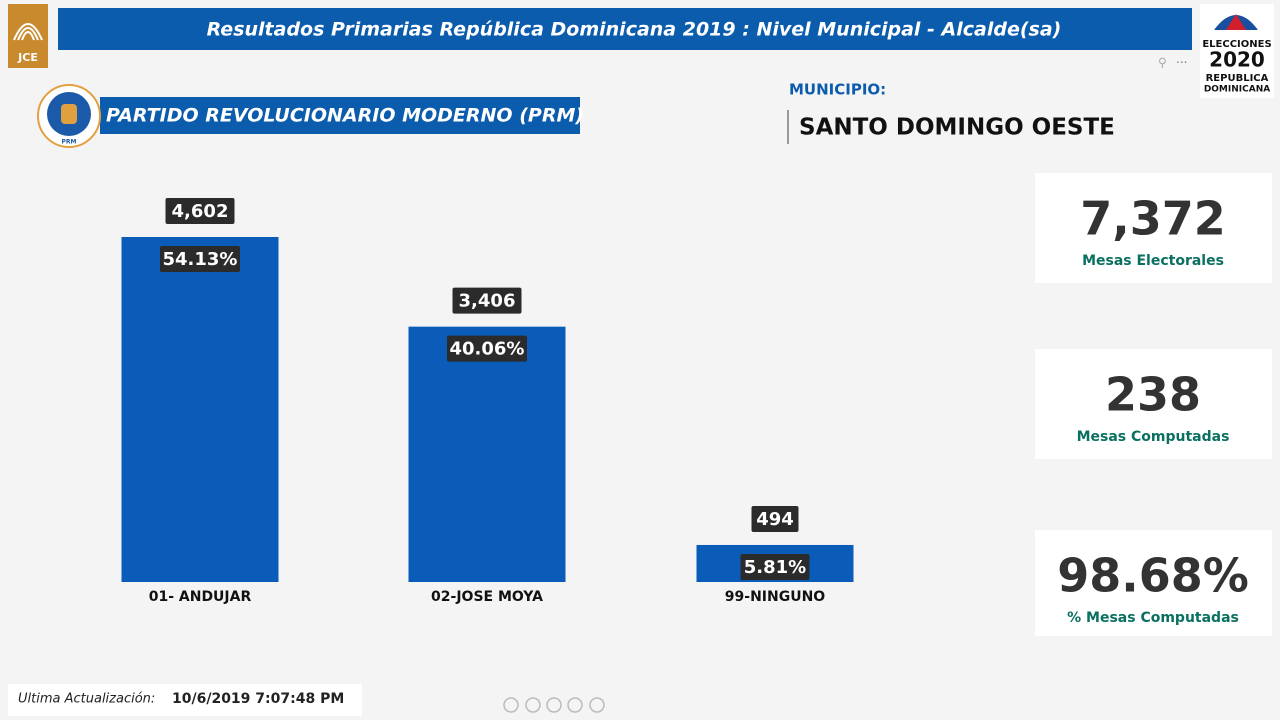  I want to click on party-name: PARTIDO REVOLUCIONARIO MODERNO (PRM), so click(345, 116).